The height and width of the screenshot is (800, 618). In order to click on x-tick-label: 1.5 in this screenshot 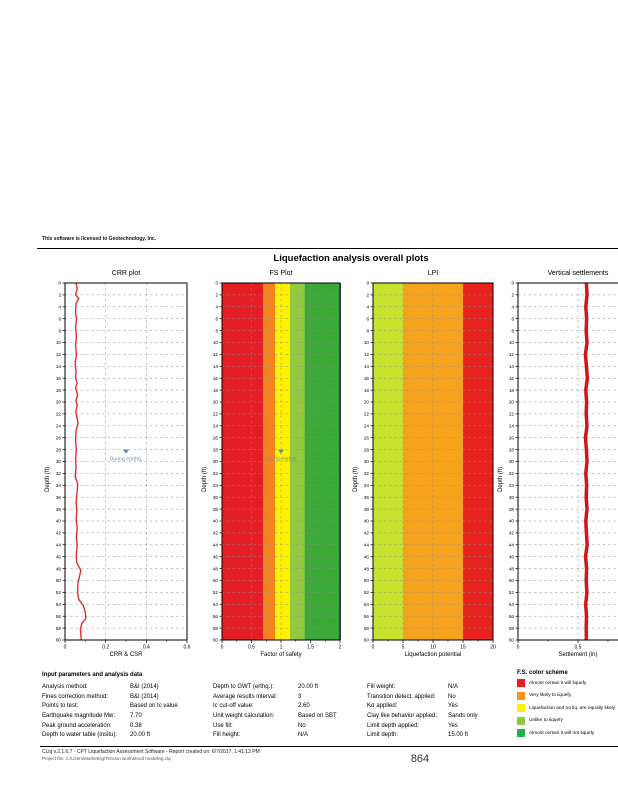, I will do `click(310, 648)`.